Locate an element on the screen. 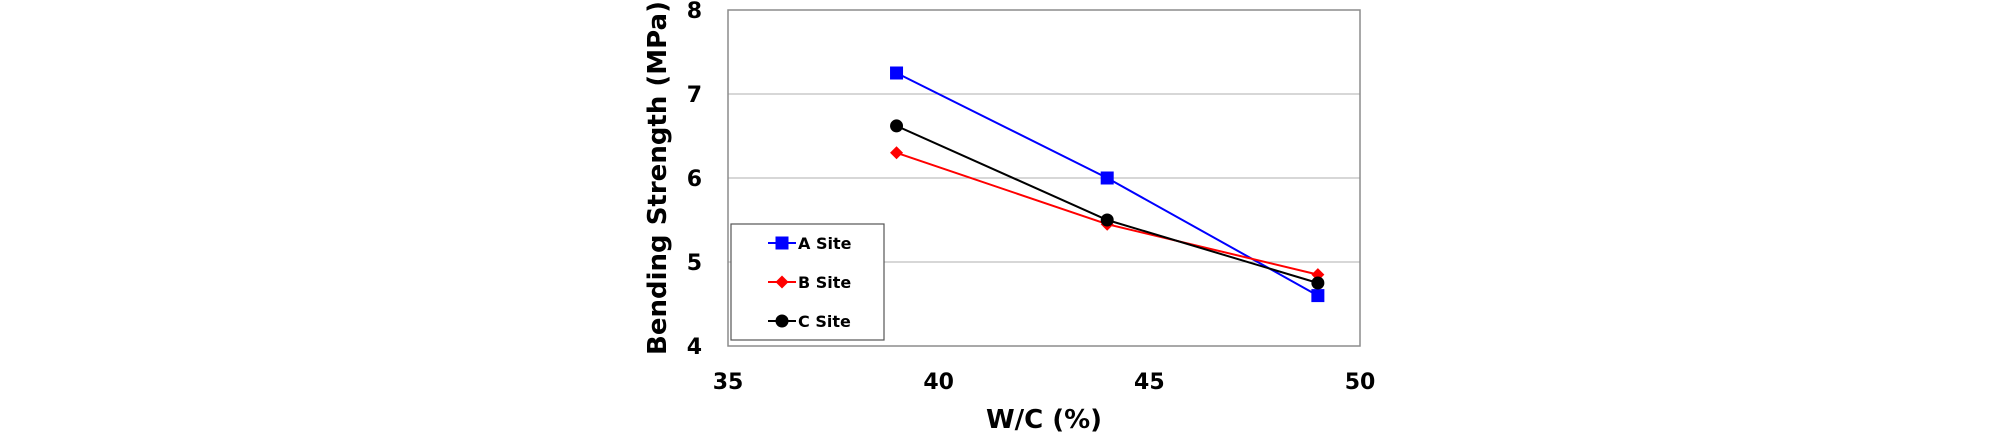  y-axis-ticks: 4 5 6 7 8 is located at coordinates (694, 180).